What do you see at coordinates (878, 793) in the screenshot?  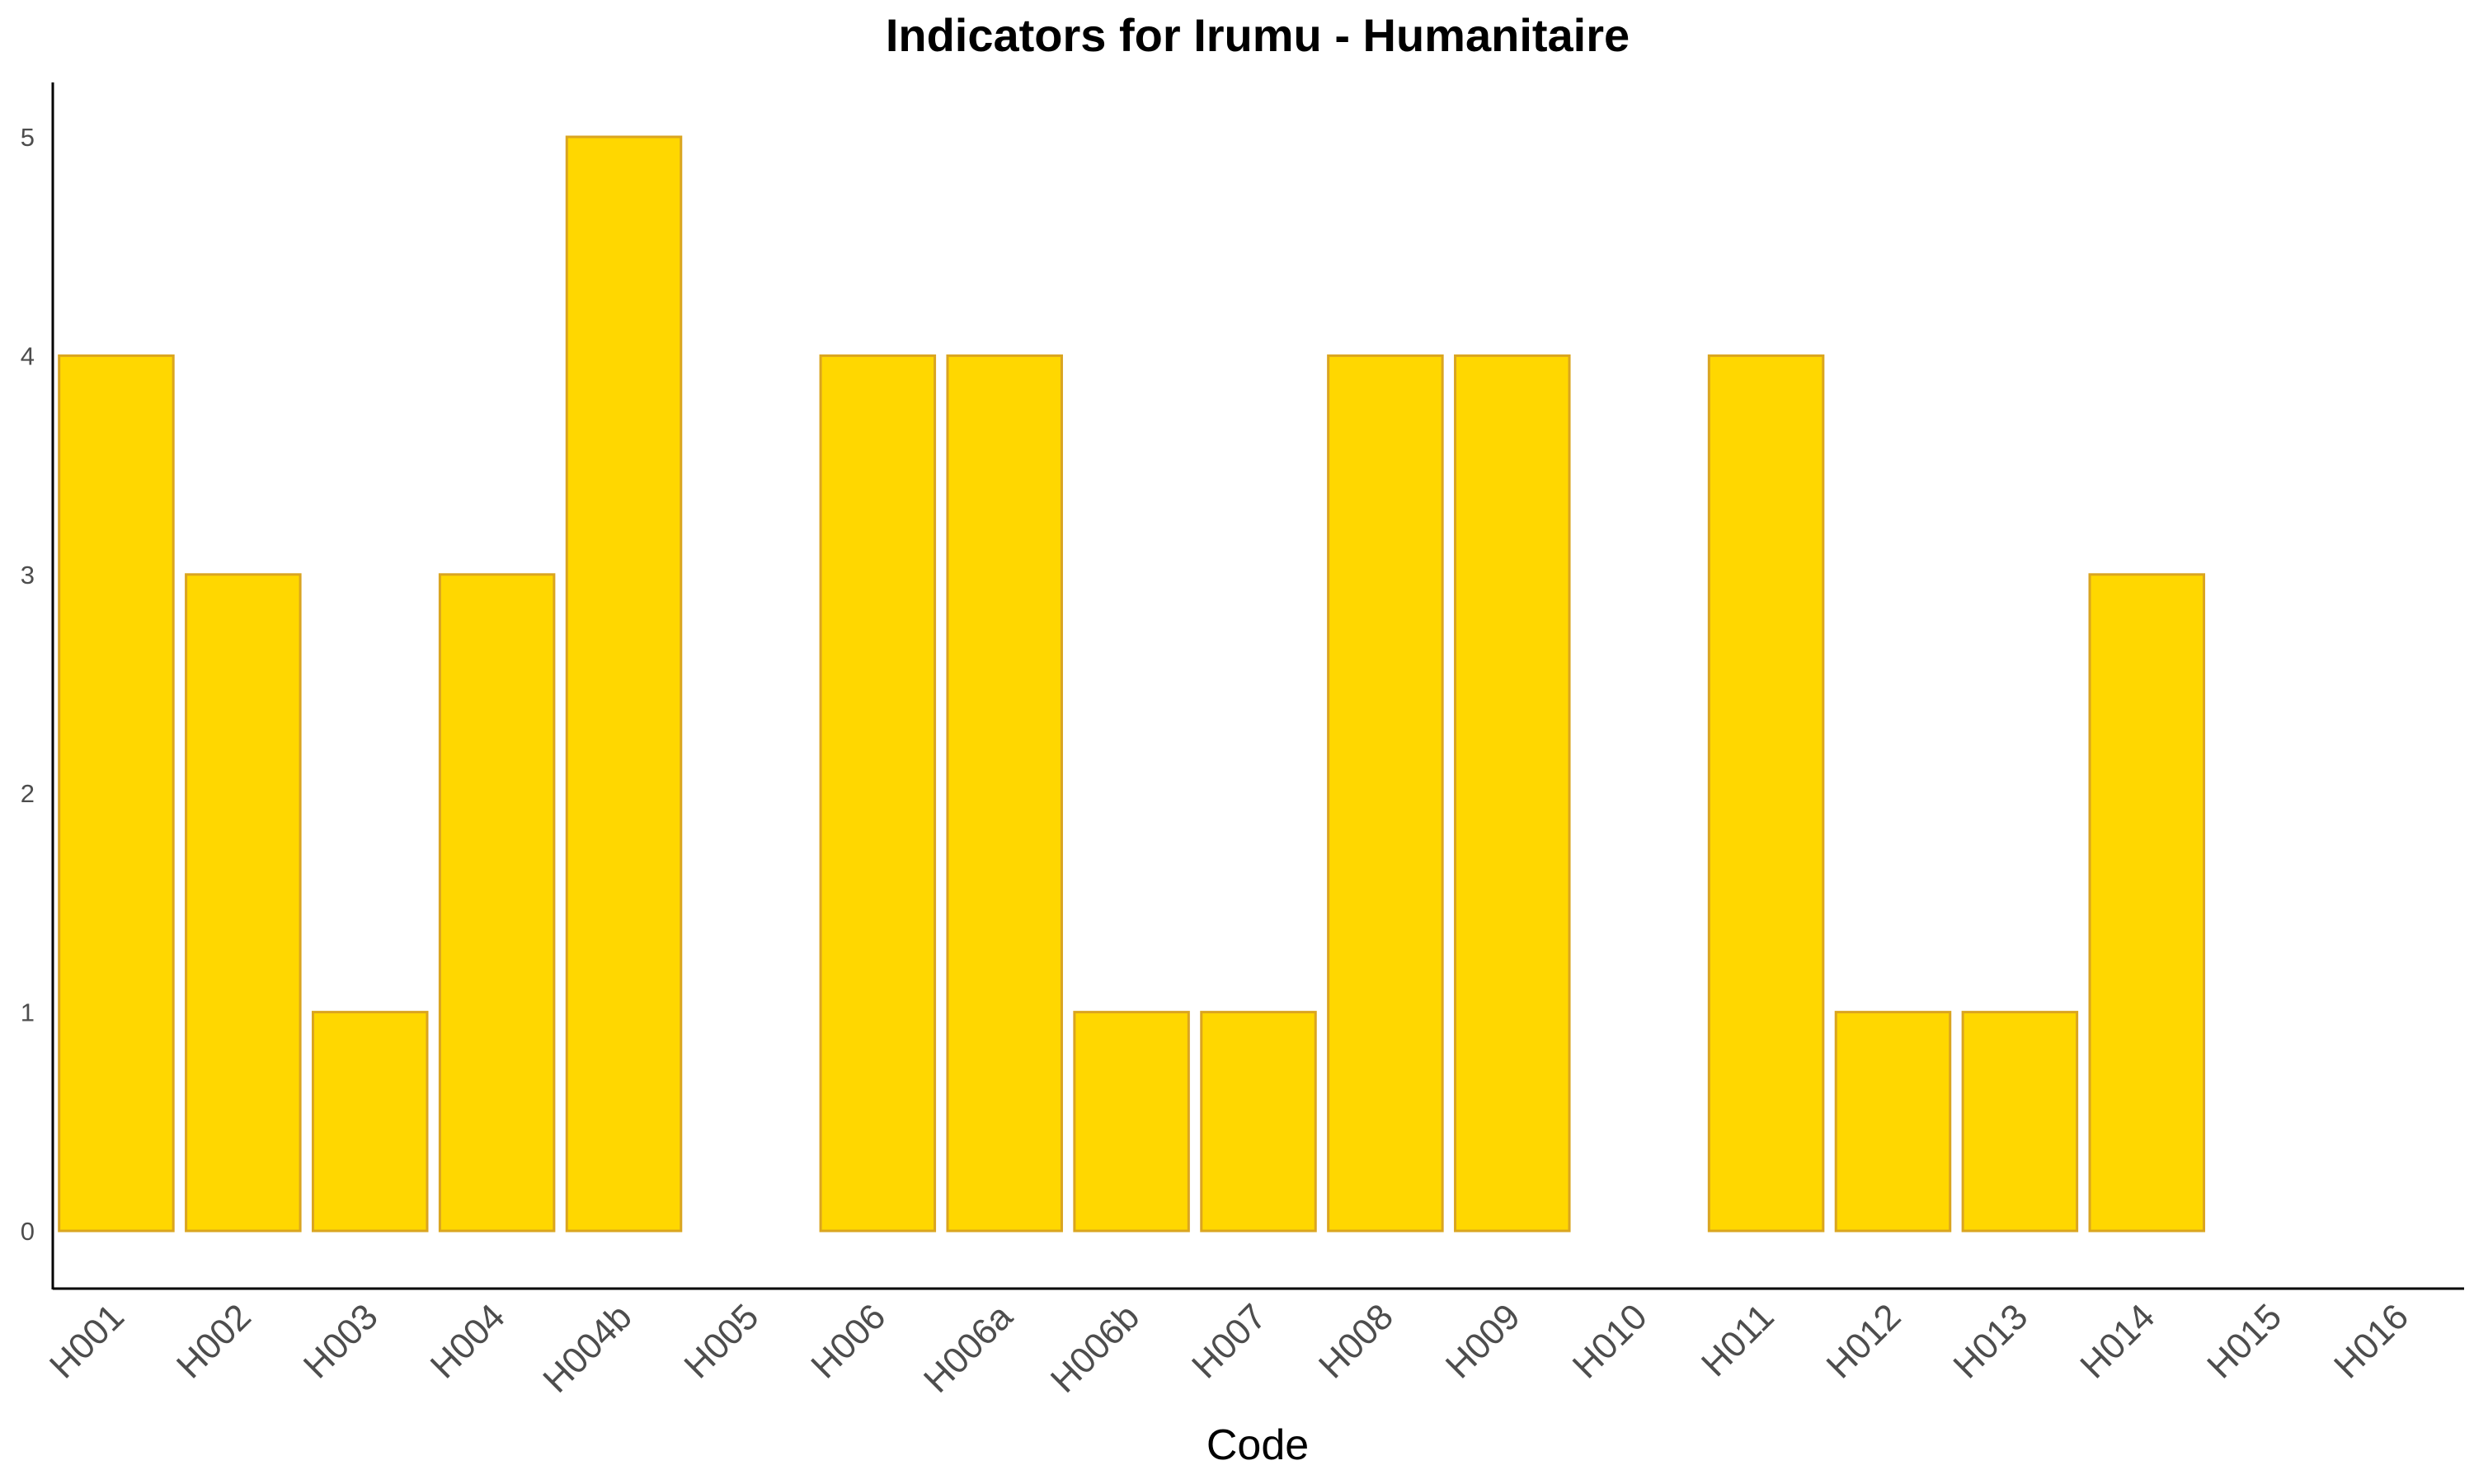 I see `bar-h006` at bounding box center [878, 793].